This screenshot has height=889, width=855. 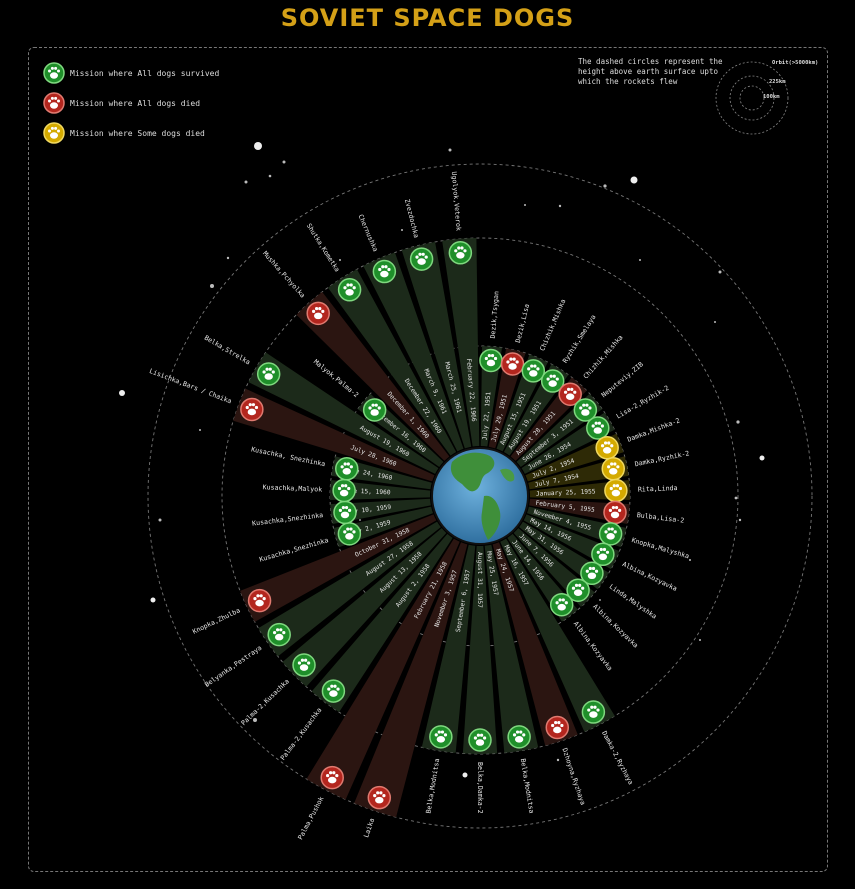 I want to click on dog-names: Kusachka, Snezhinka, so click(x=288, y=456).